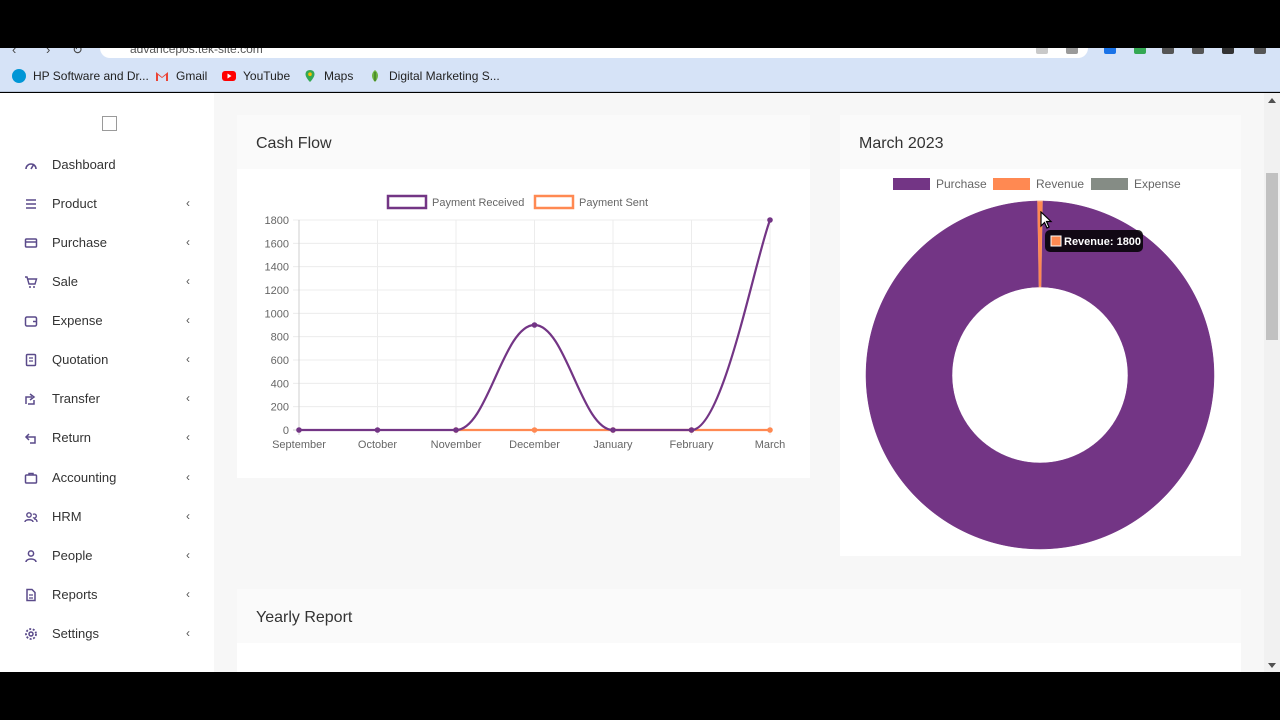 This screenshot has height=720, width=1280. Describe the element at coordinates (109, 123) in the screenshot. I see `logo-image` at that location.